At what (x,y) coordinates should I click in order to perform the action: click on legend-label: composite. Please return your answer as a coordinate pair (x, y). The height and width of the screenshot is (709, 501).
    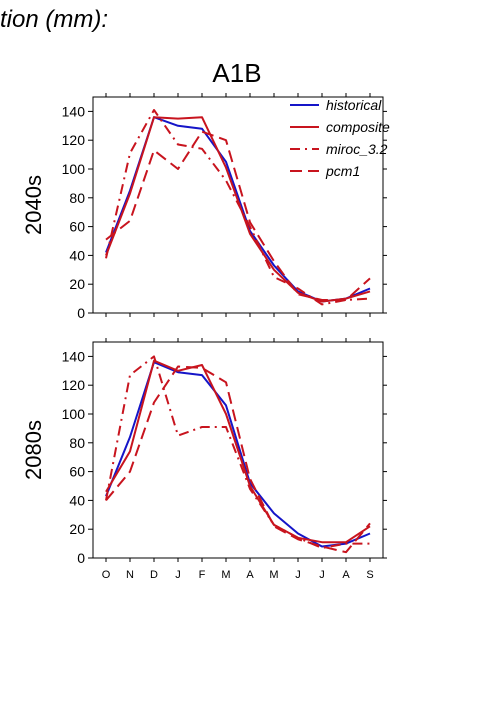
    Looking at the image, I should click on (358, 127).